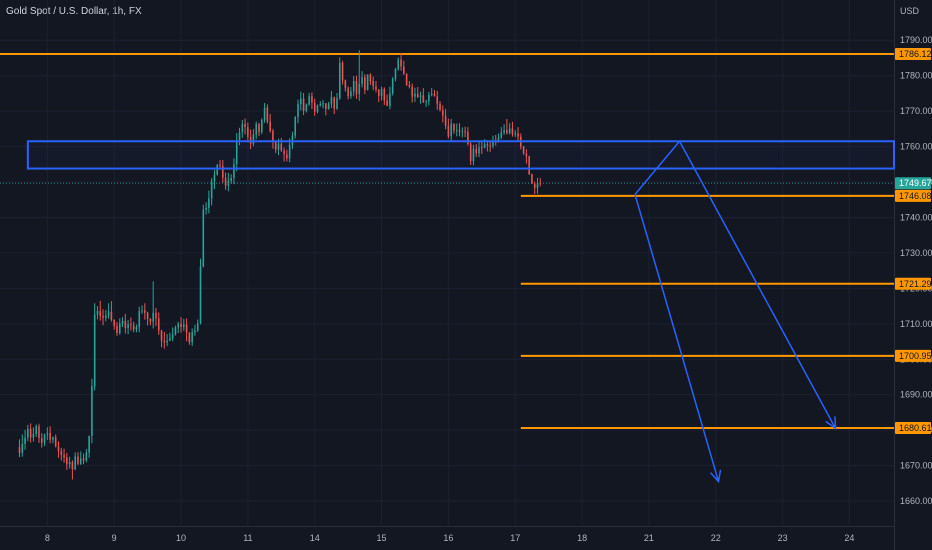 The width and height of the screenshot is (932, 550). Describe the element at coordinates (910, 11) in the screenshot. I see `currency-label: USD` at that location.